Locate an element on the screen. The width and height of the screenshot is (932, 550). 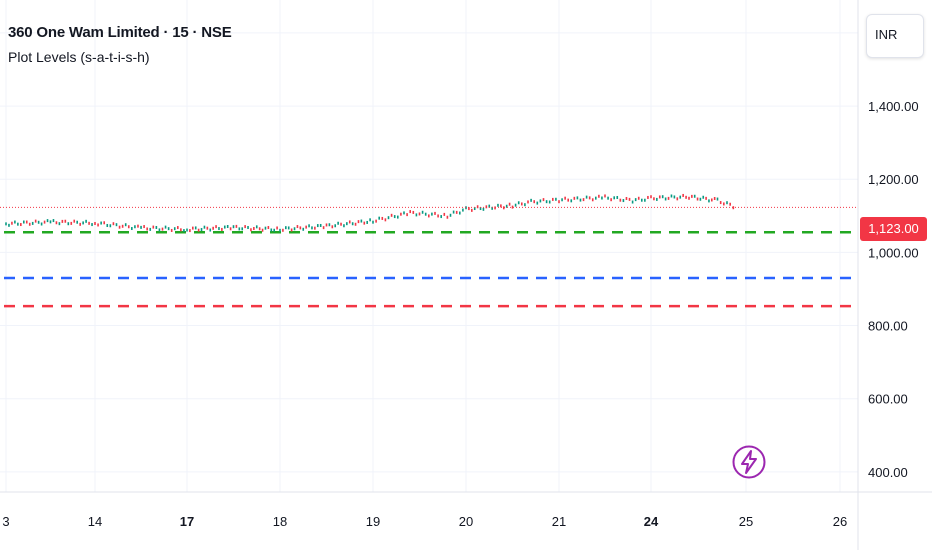
x-tick-label: 18 is located at coordinates (280, 521).